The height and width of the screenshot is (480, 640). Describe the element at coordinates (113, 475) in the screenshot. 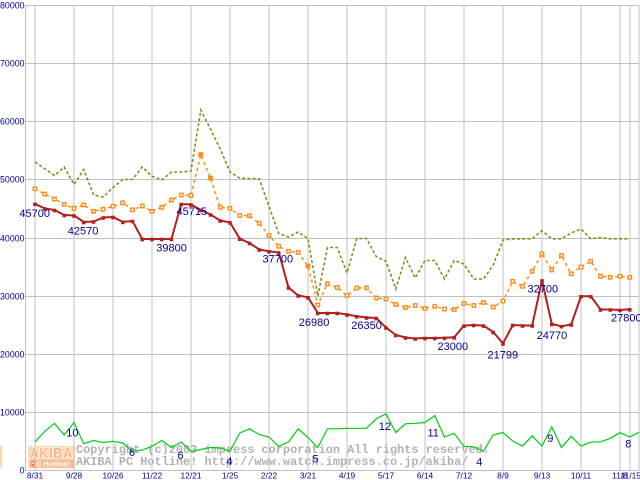

I see `svg-text: 10/26` at that location.